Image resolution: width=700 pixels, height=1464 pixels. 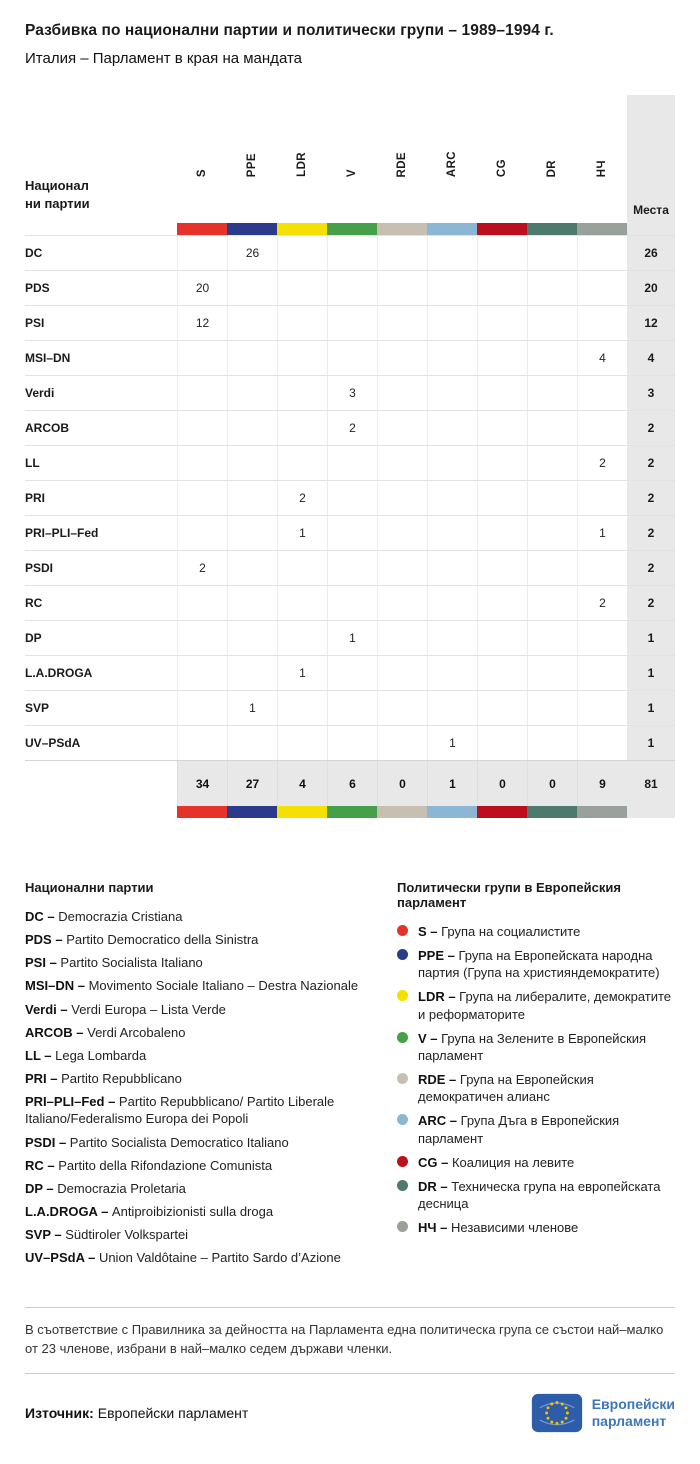 What do you see at coordinates (34, 603) in the screenshot?
I see `party-name: RC` at bounding box center [34, 603].